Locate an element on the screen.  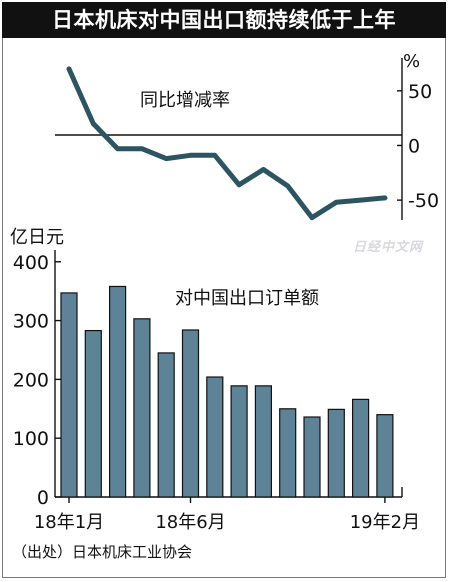
bar-x-tick-label: 19年2月 is located at coordinates (385, 522).